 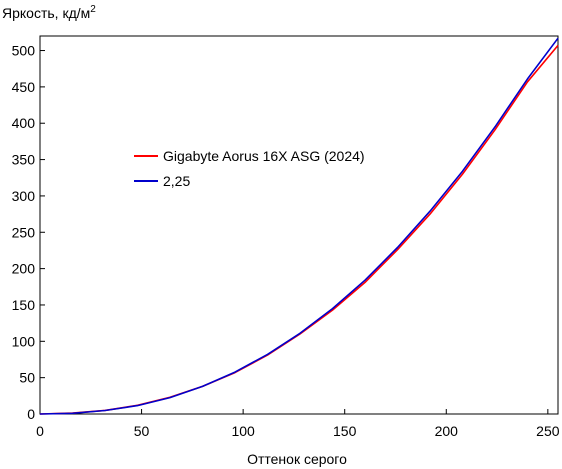 What do you see at coordinates (142, 431) in the screenshot?
I see `x-tick-label: 50` at bounding box center [142, 431].